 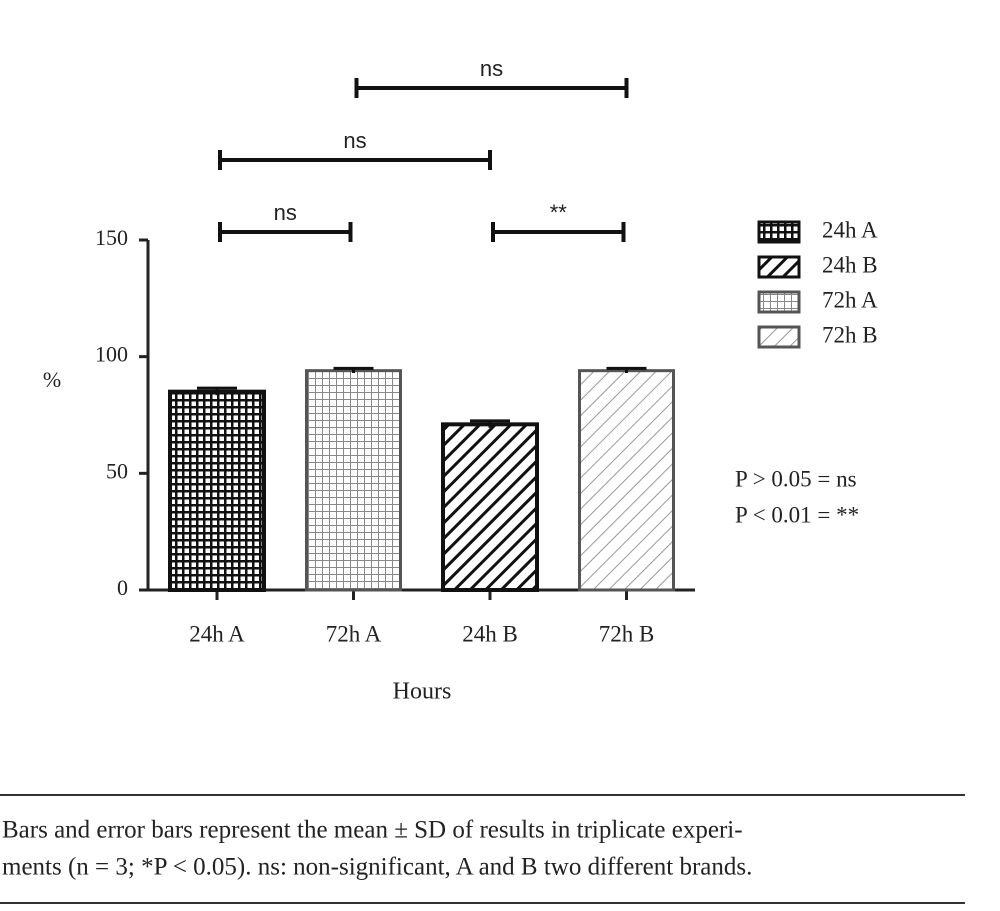 What do you see at coordinates (850, 299) in the screenshot?
I see `legend-label: 72h A` at bounding box center [850, 299].